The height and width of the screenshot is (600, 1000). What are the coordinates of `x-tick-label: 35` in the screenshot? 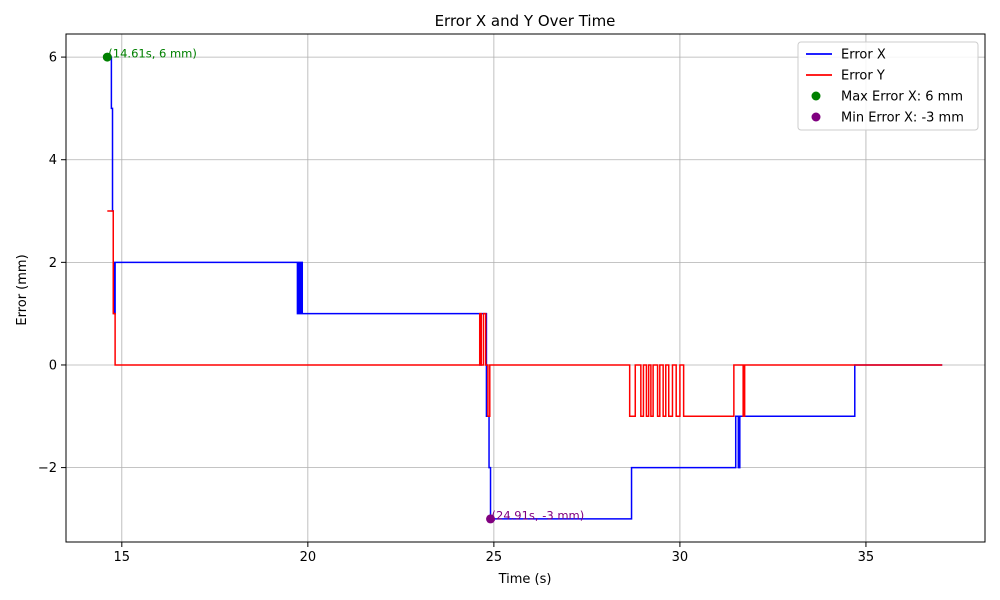 It's located at (866, 557).